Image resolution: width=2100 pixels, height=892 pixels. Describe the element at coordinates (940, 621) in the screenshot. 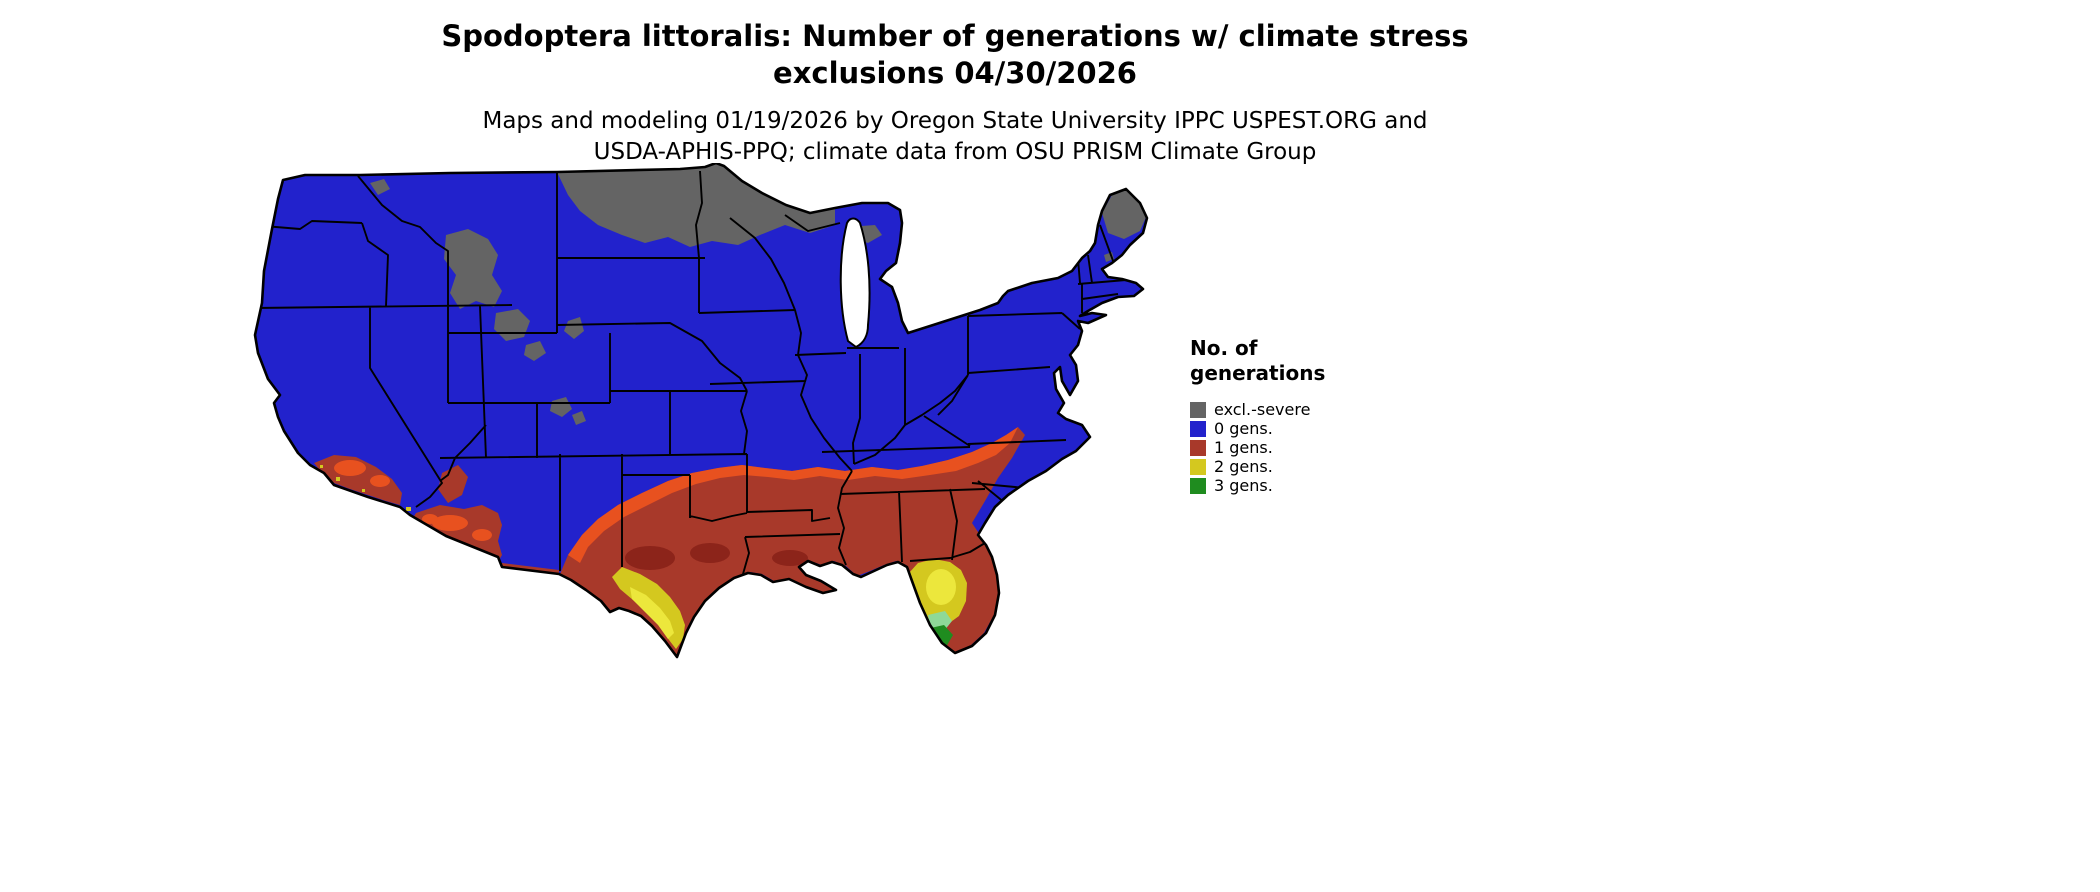

I see `map-coastal-green` at that location.